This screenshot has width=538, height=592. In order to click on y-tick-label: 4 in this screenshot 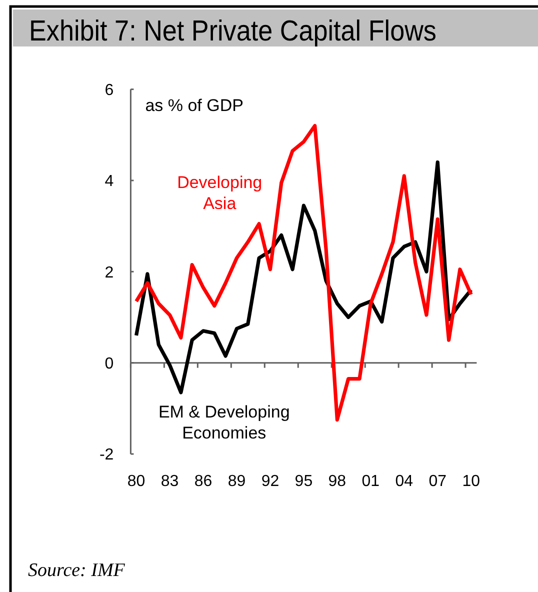, I will do `click(109, 181)`.